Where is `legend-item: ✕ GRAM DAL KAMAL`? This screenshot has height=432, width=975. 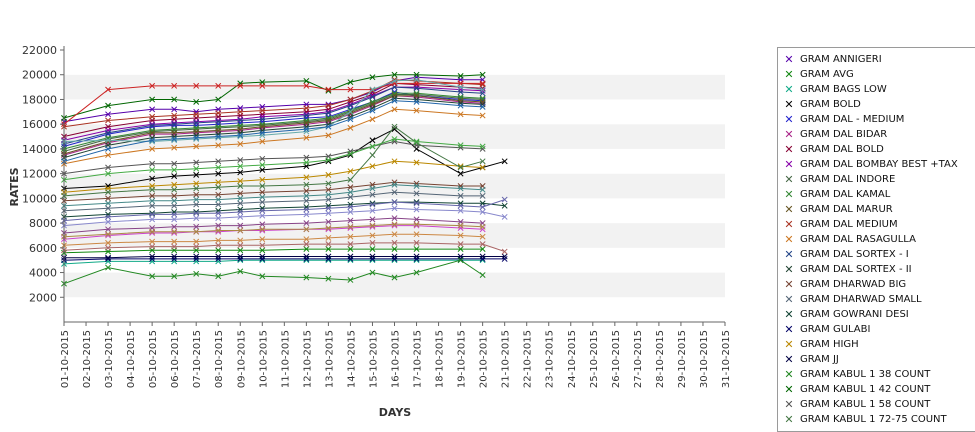 legend-item: ✕ GRAM DAL KAMAL is located at coordinates (834, 194).